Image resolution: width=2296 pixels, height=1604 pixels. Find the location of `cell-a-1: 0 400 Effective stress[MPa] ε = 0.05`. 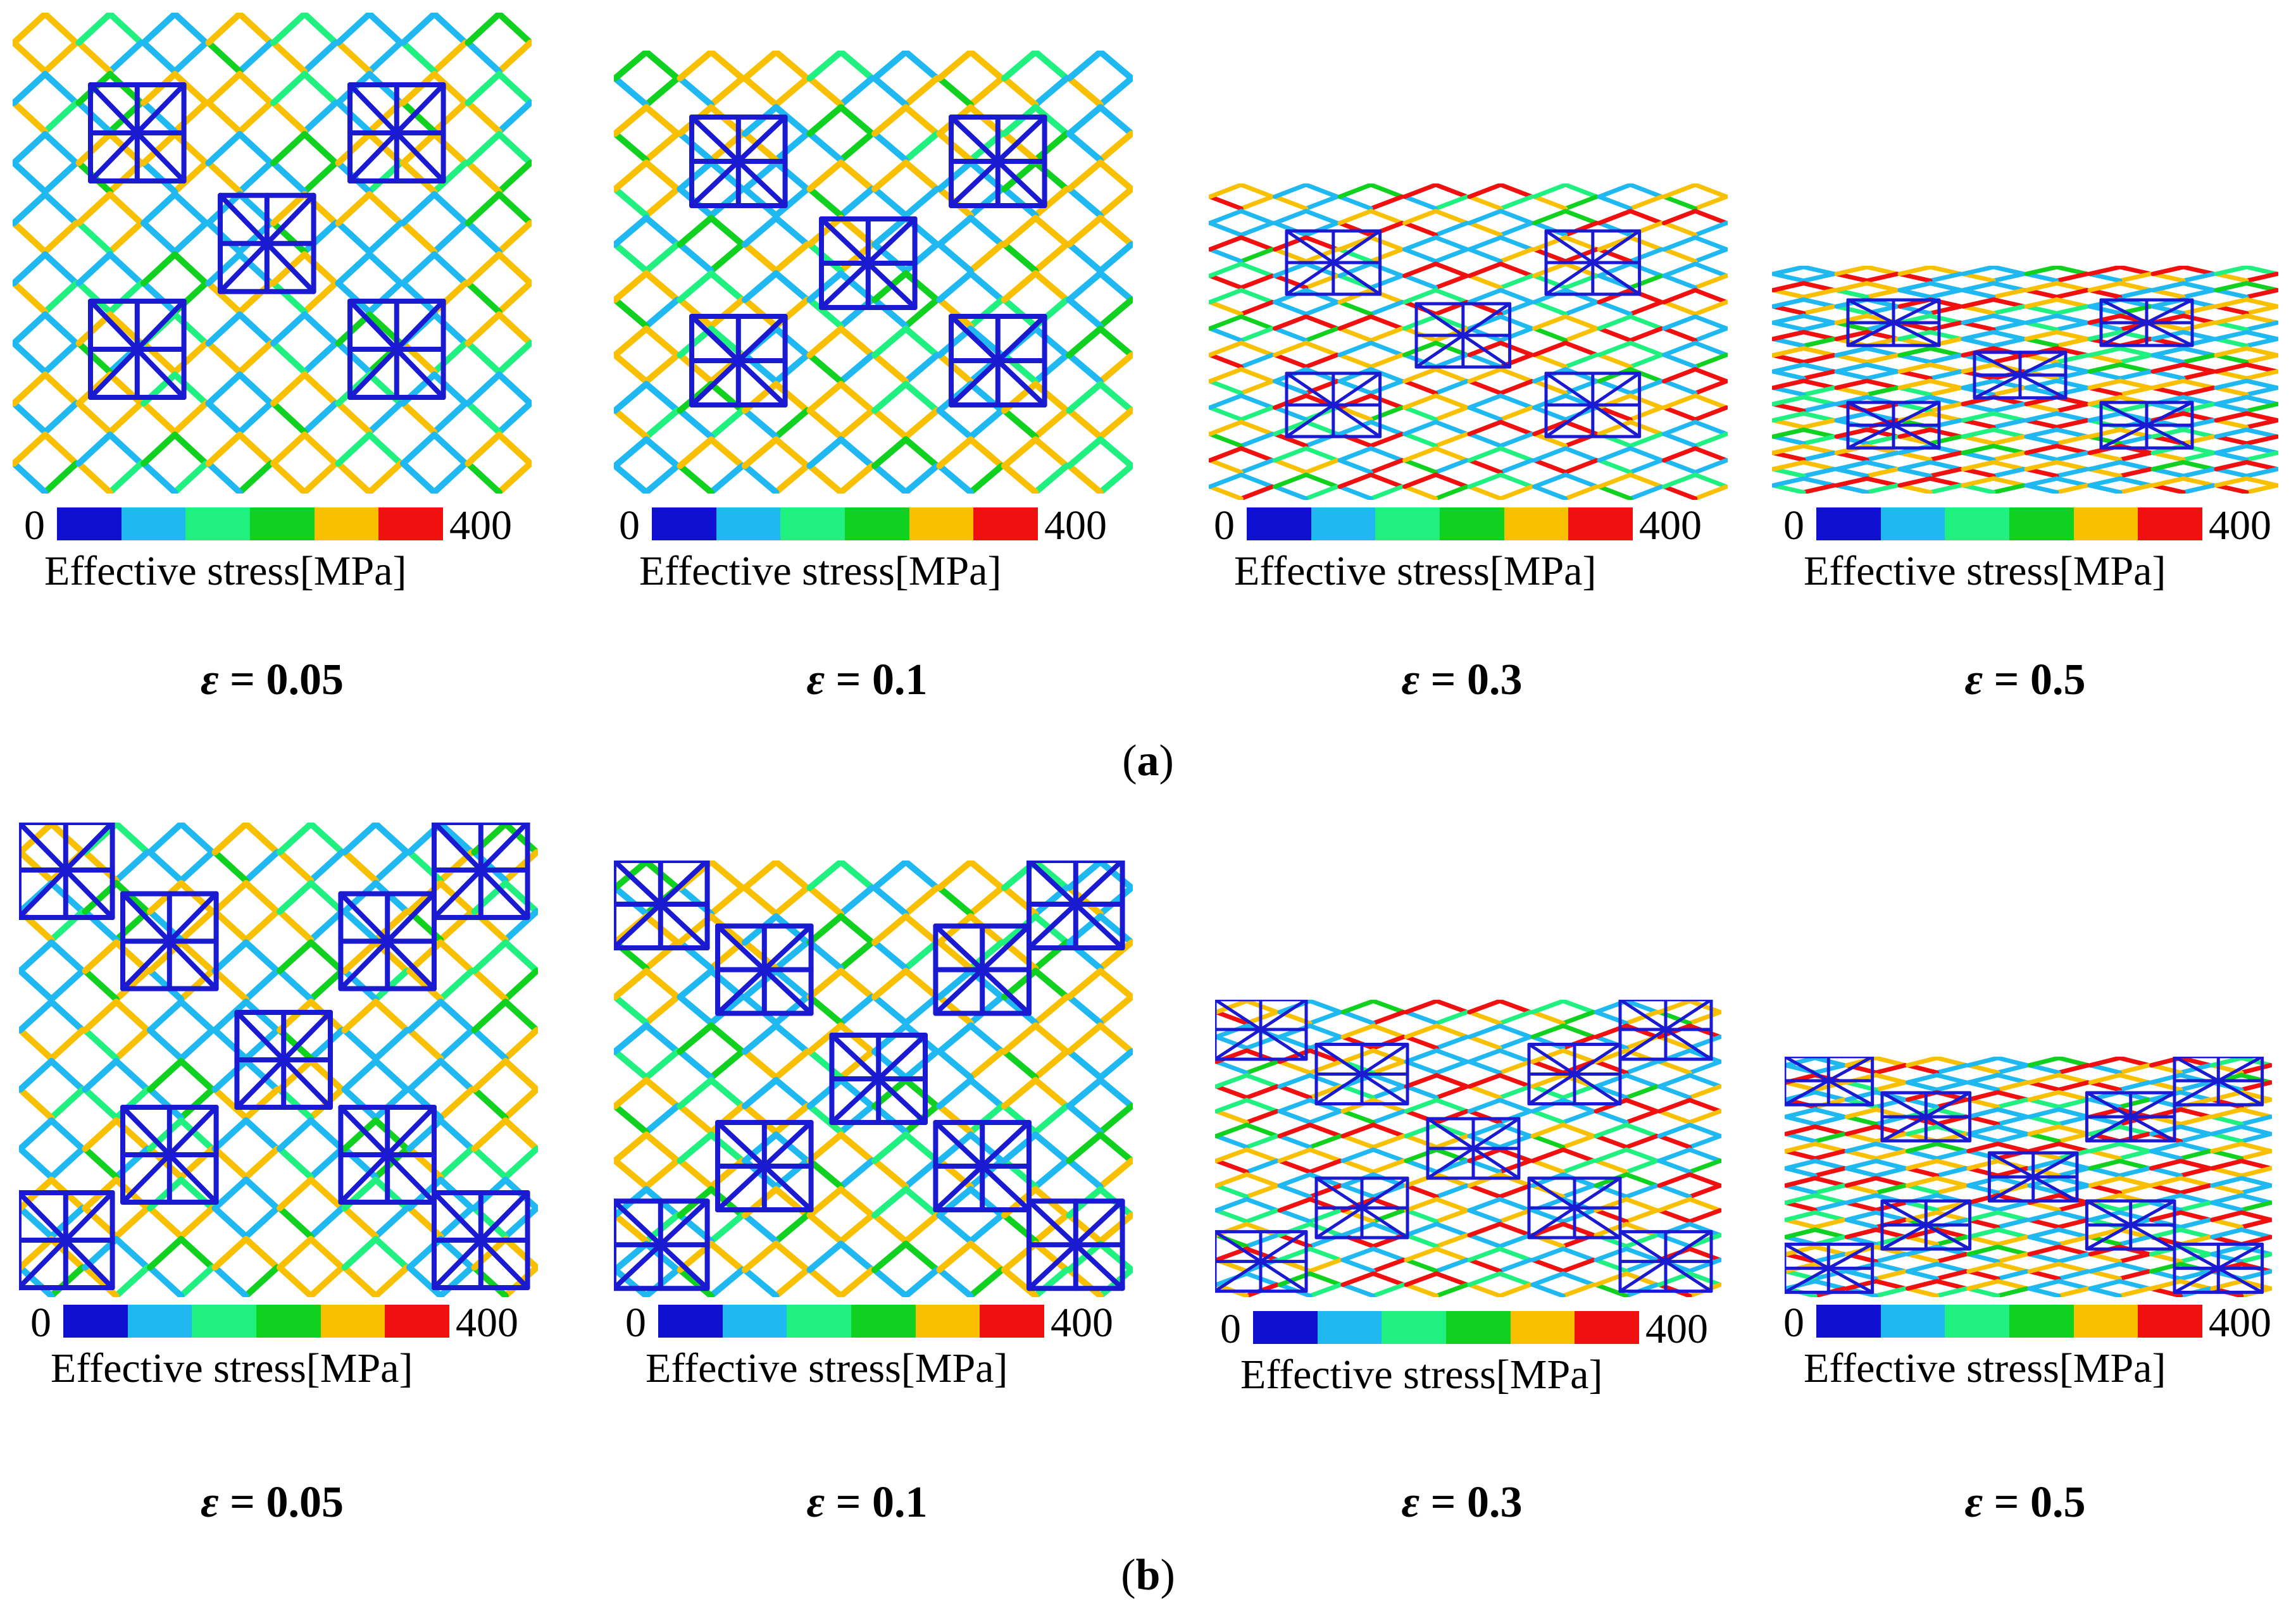

cell-a-1: 0 400 Effective stress[MPa] ε = 0.05 is located at coordinates (285, 364).